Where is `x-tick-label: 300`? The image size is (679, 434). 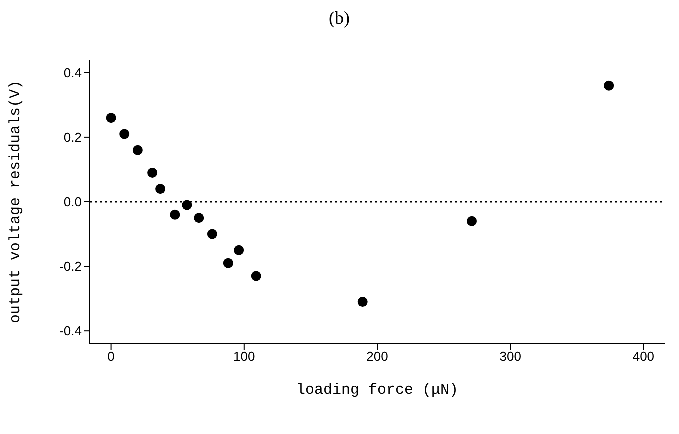
x-tick-label: 300 is located at coordinates (511, 356).